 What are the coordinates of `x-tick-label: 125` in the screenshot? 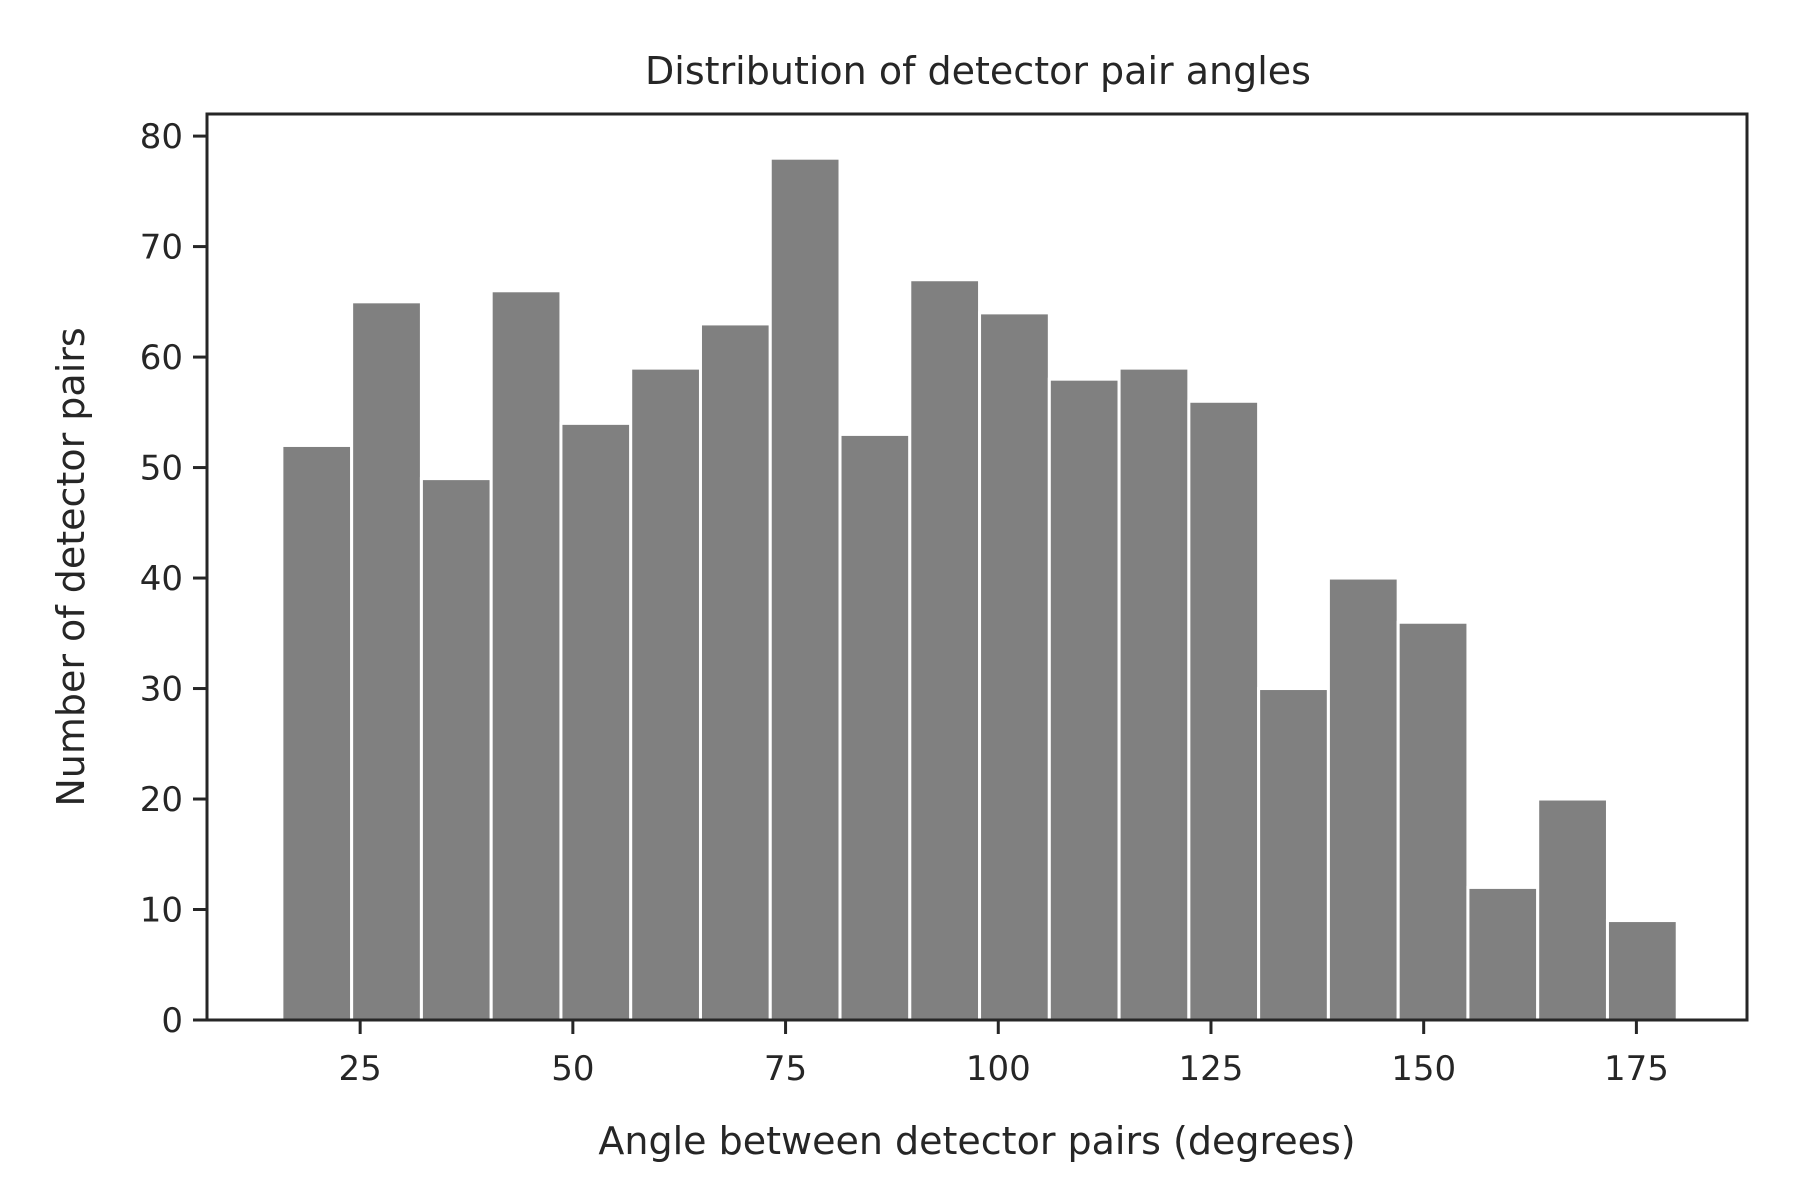 It's located at (1211, 1069).